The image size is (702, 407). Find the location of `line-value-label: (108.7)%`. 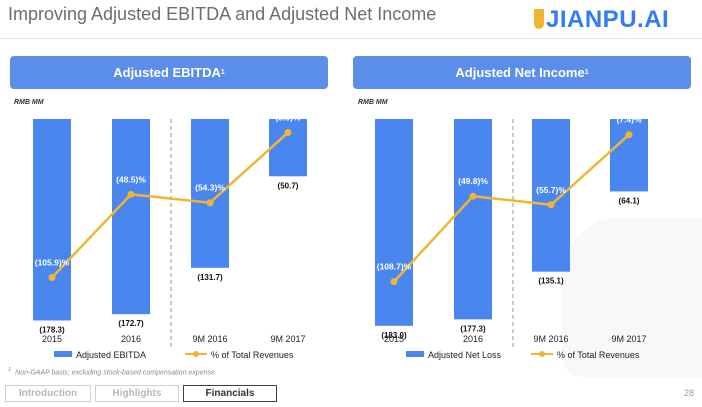

line-value-label: (108.7)% is located at coordinates (394, 267).